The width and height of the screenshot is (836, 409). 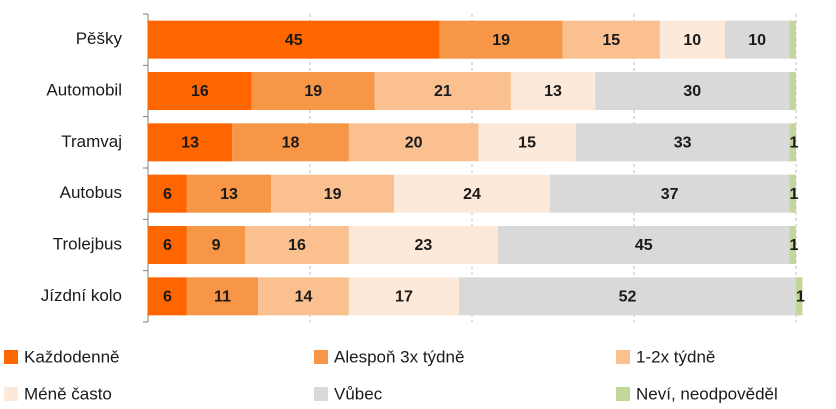 I want to click on legend-label: Každodenně, so click(x=71, y=356).